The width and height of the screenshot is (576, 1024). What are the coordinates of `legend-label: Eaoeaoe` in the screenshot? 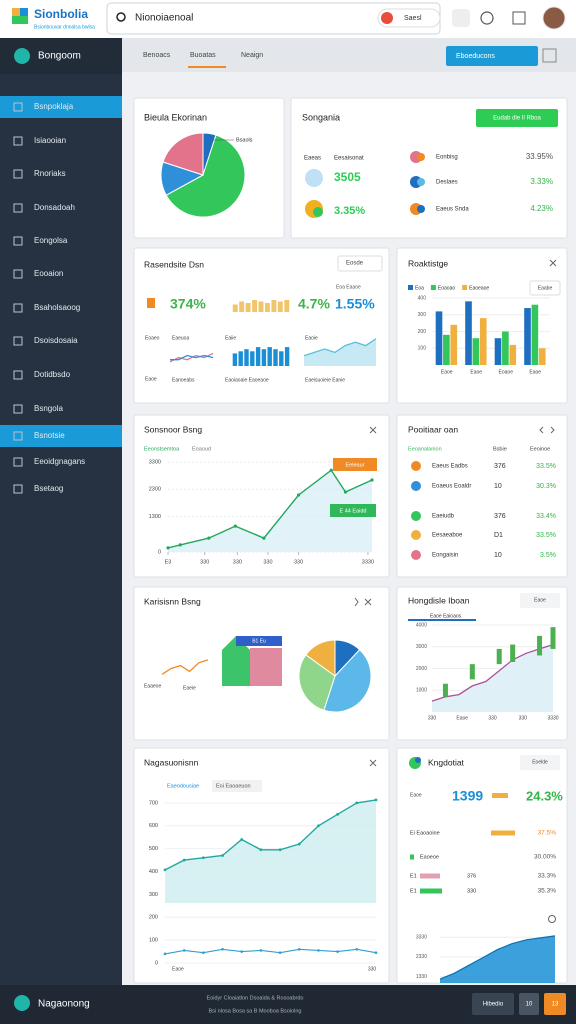 It's located at (479, 288).